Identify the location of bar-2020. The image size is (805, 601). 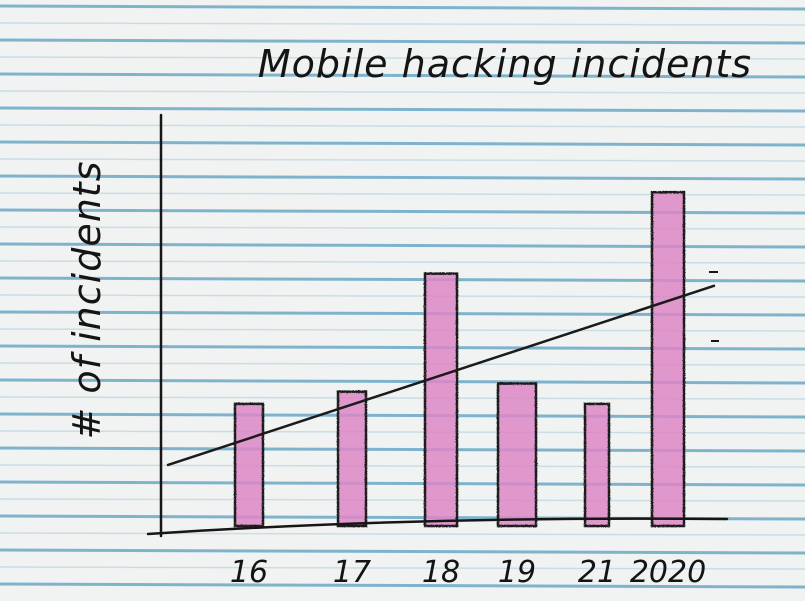
(668, 359).